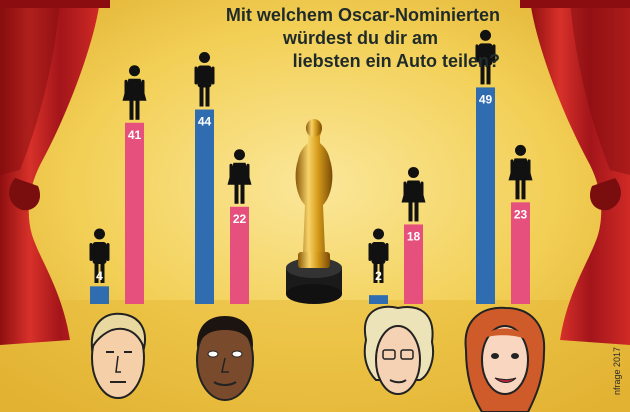 The height and width of the screenshot is (412, 630). I want to click on title-line-1: Mit welchem Oscar-Nominierten, so click(362, 15).